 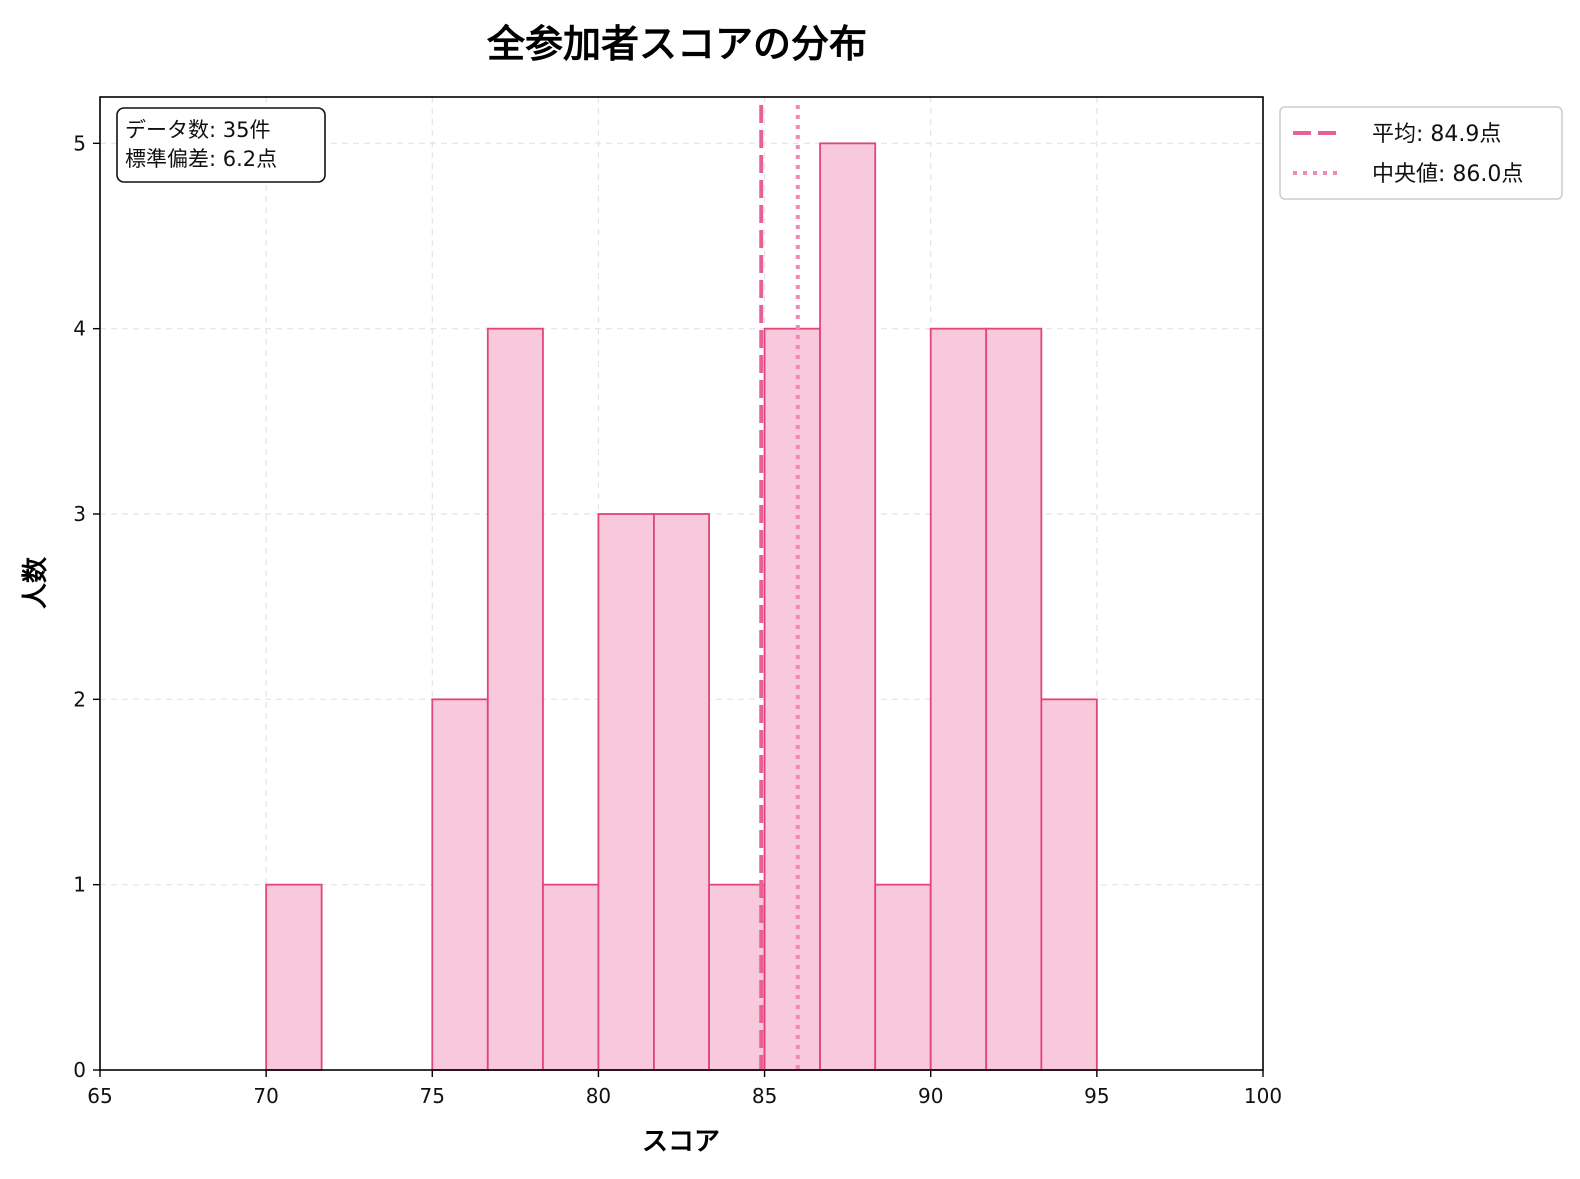 I want to click on x-tick-label: 100, so click(x=1263, y=1096).